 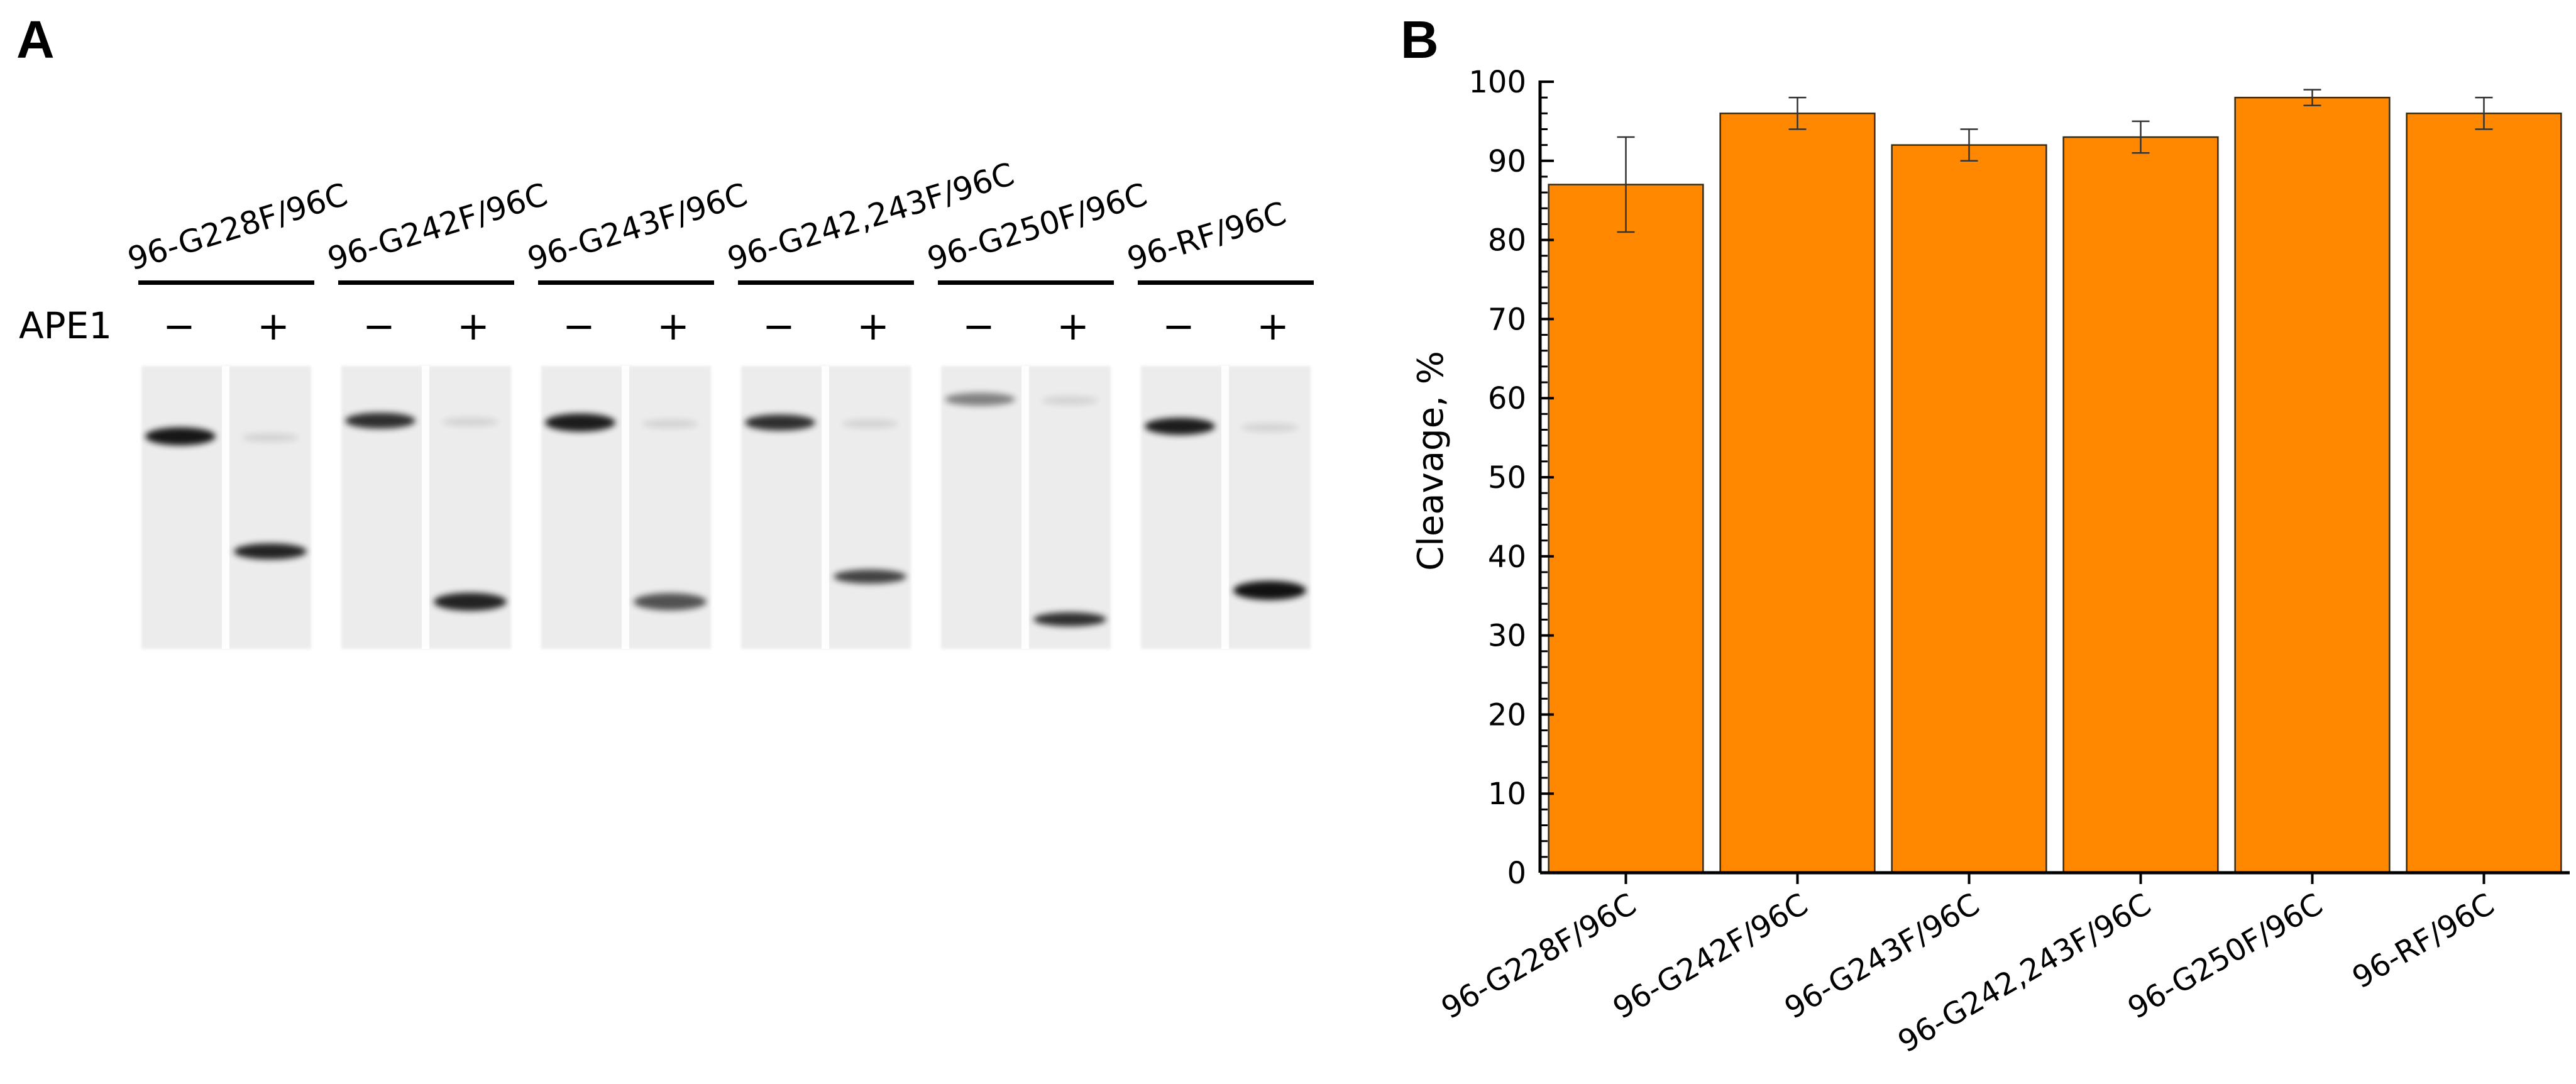 I want to click on y-tick-label: 20, so click(x=1507, y=715).